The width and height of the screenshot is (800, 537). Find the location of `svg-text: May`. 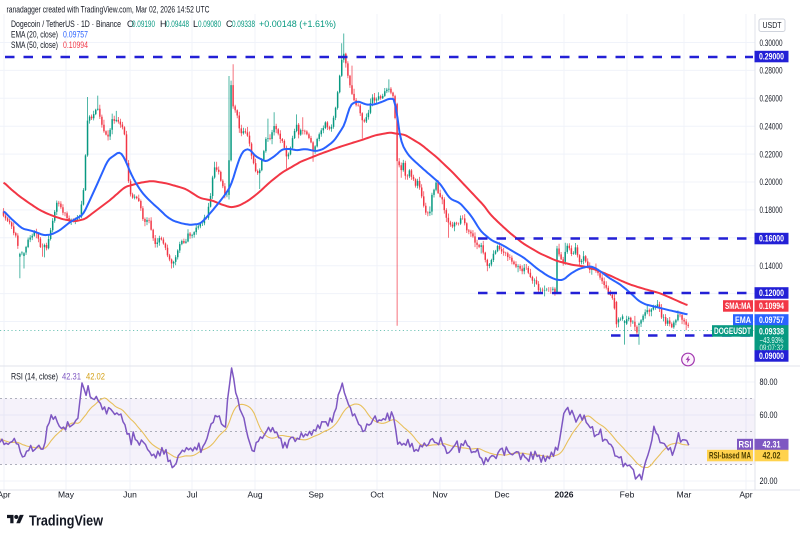

svg-text: May is located at coordinates (66, 495).